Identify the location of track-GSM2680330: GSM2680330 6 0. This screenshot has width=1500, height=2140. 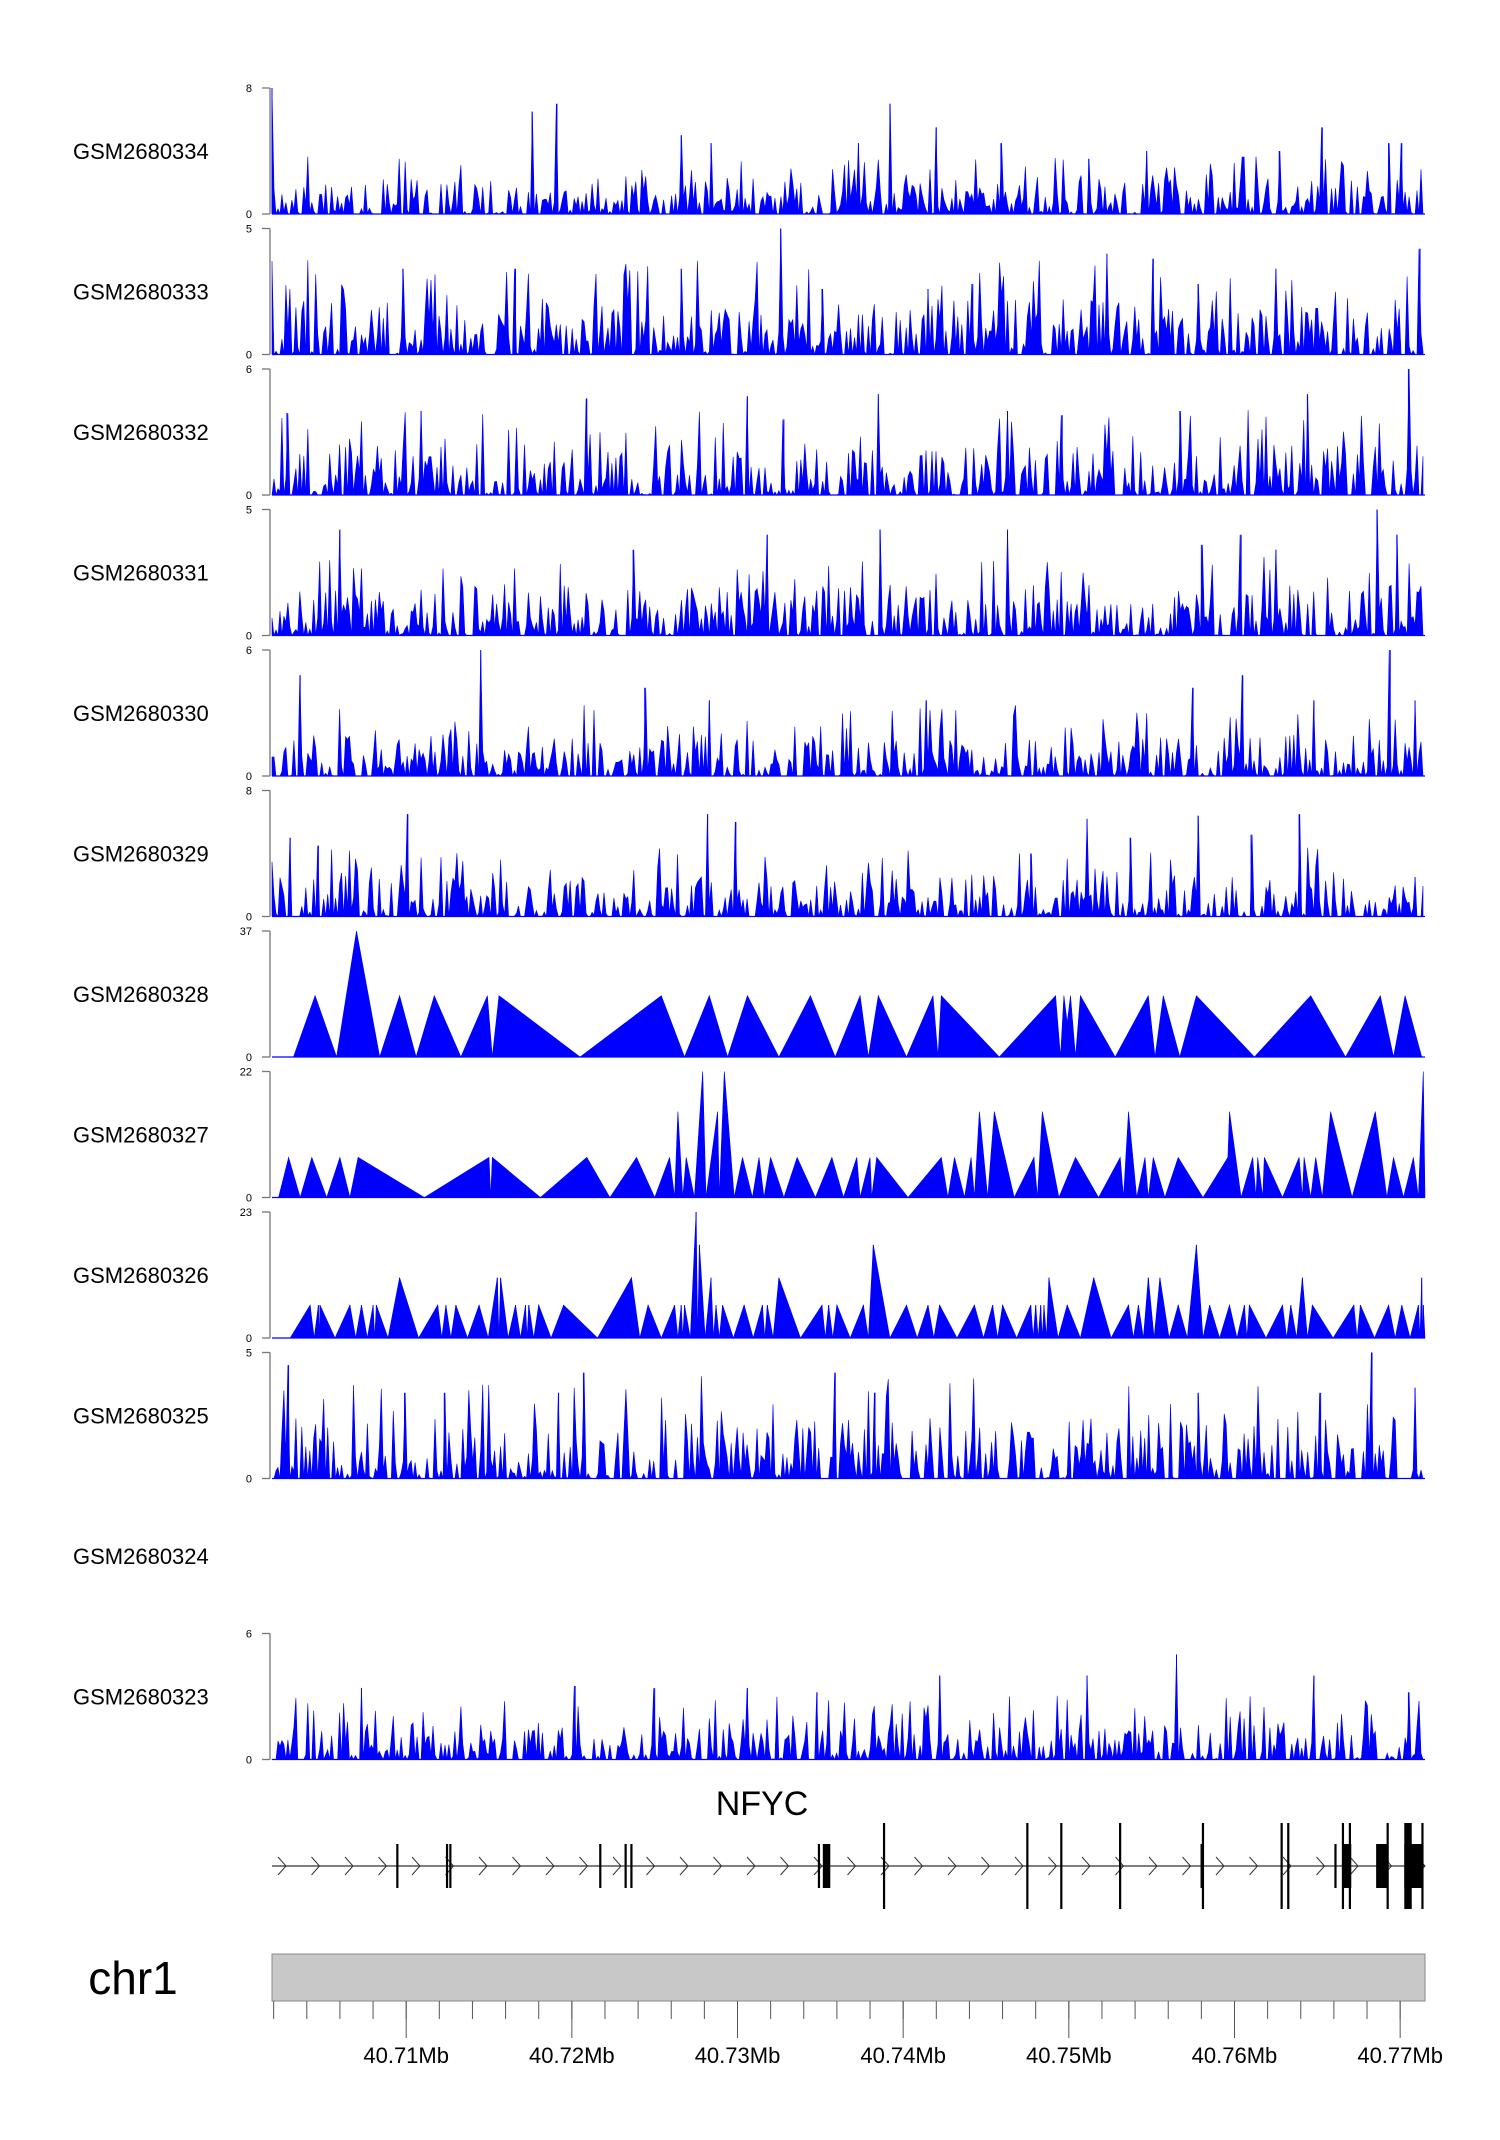
(749, 714).